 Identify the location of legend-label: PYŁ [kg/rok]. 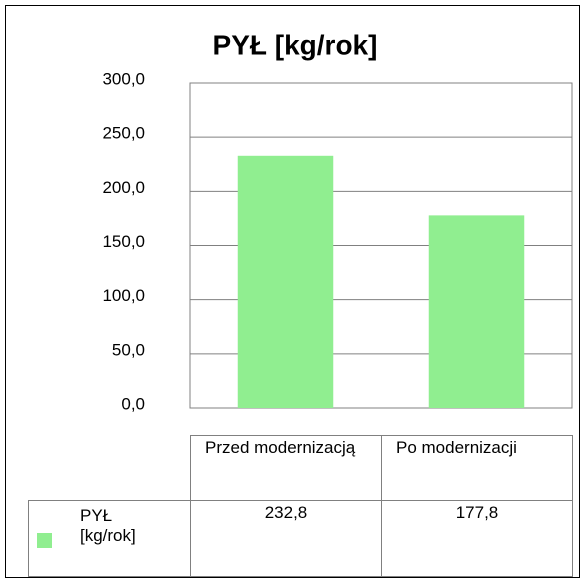
(108, 525).